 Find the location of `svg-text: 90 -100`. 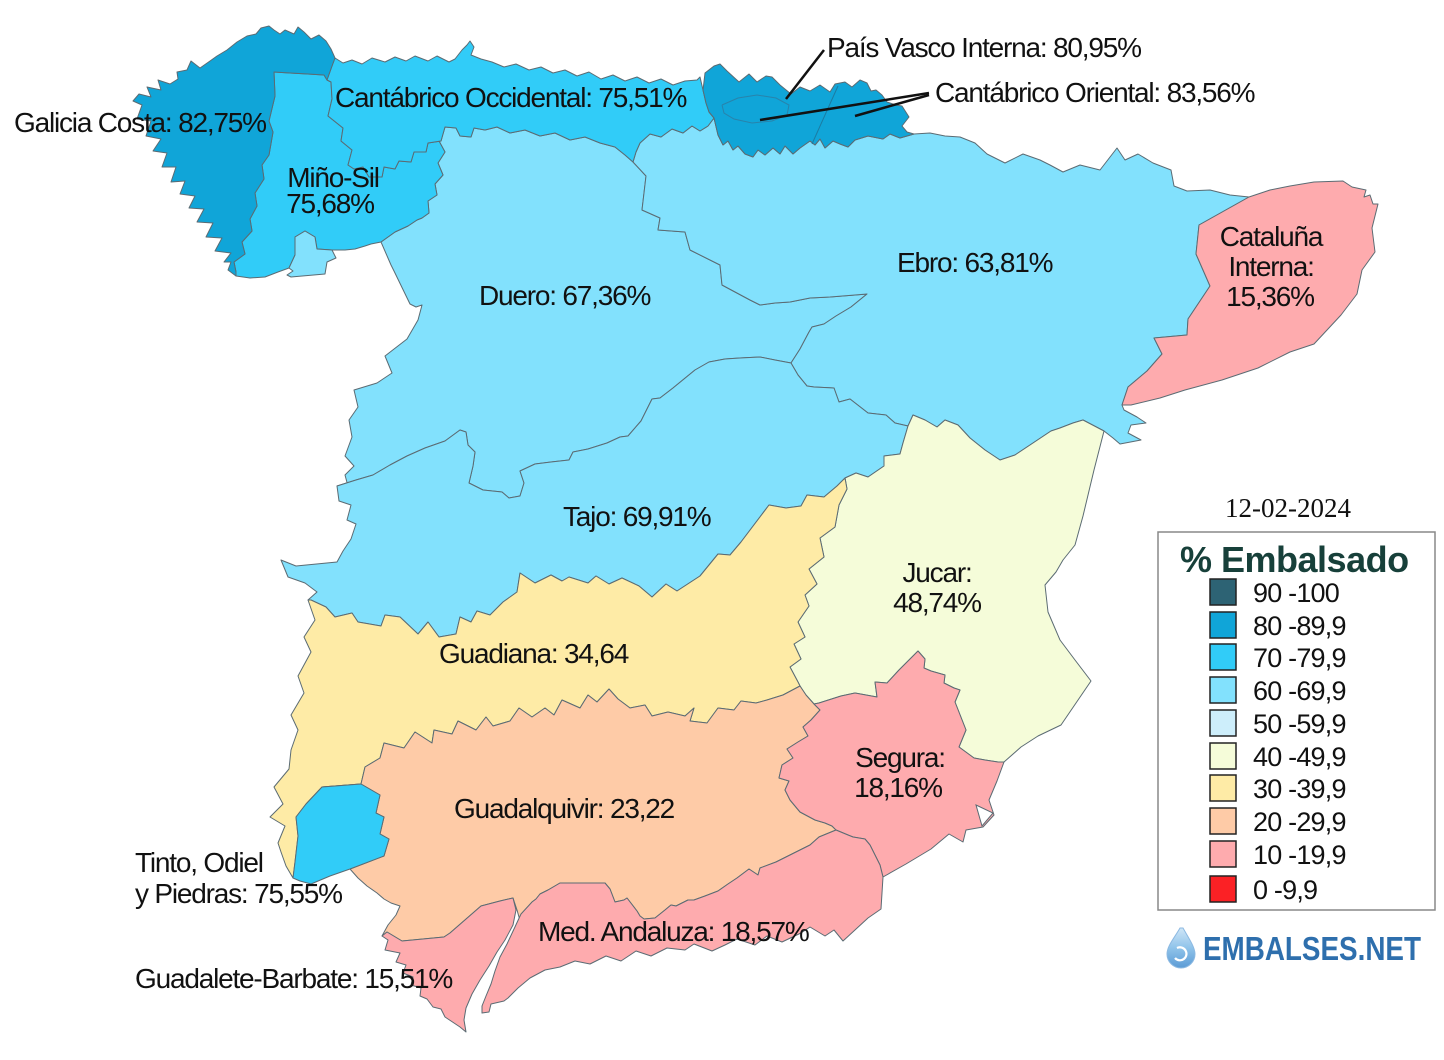

svg-text: 90 -100 is located at coordinates (1296, 593).